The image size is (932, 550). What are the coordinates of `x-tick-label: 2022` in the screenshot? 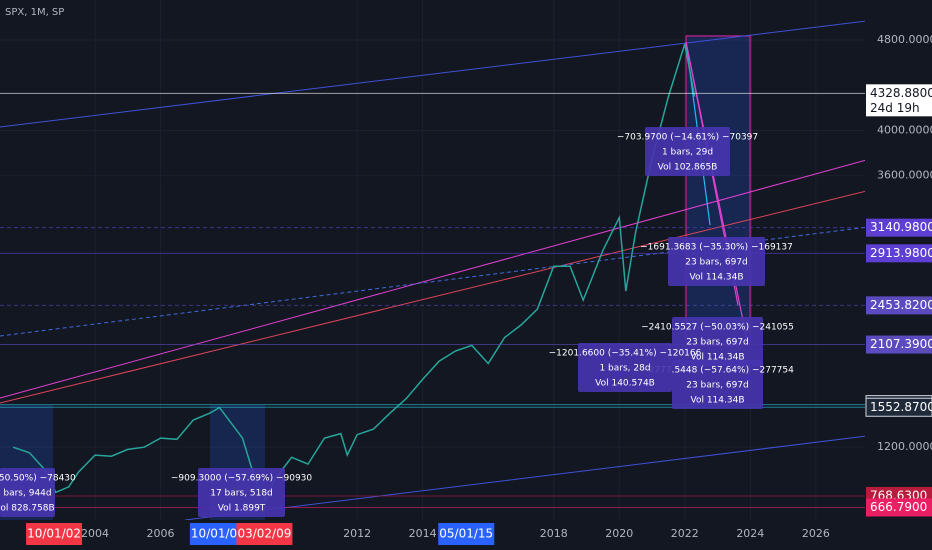 It's located at (685, 533).